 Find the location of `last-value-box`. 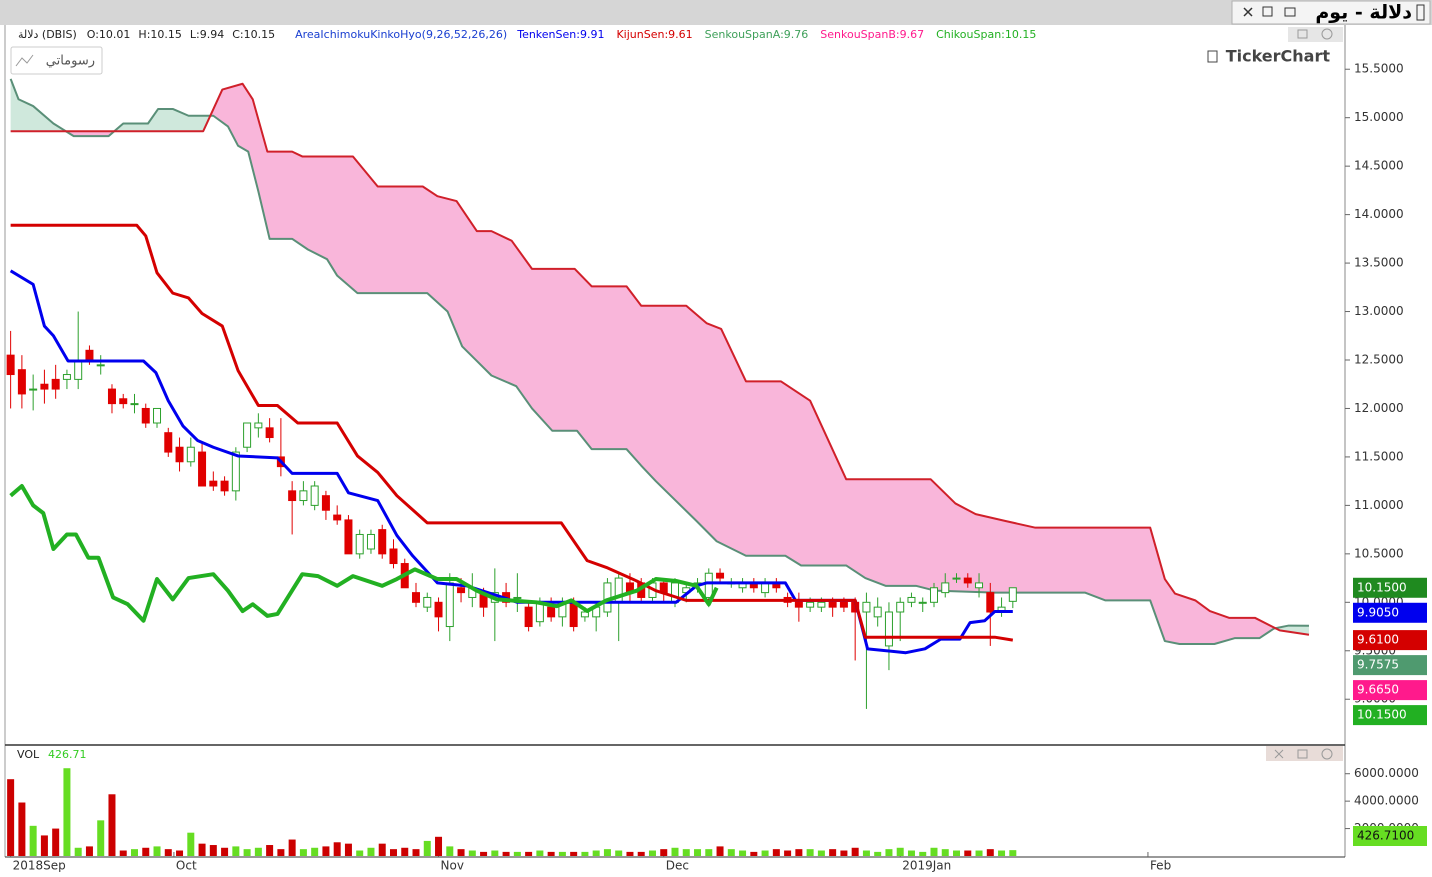

last-value-box is located at coordinates (1390, 665).